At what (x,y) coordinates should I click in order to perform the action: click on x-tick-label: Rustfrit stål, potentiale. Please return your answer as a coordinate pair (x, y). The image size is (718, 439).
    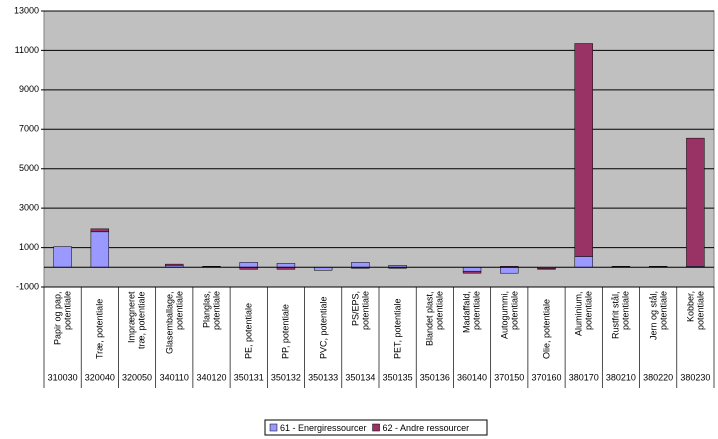
    Looking at the image, I should click on (620, 315).